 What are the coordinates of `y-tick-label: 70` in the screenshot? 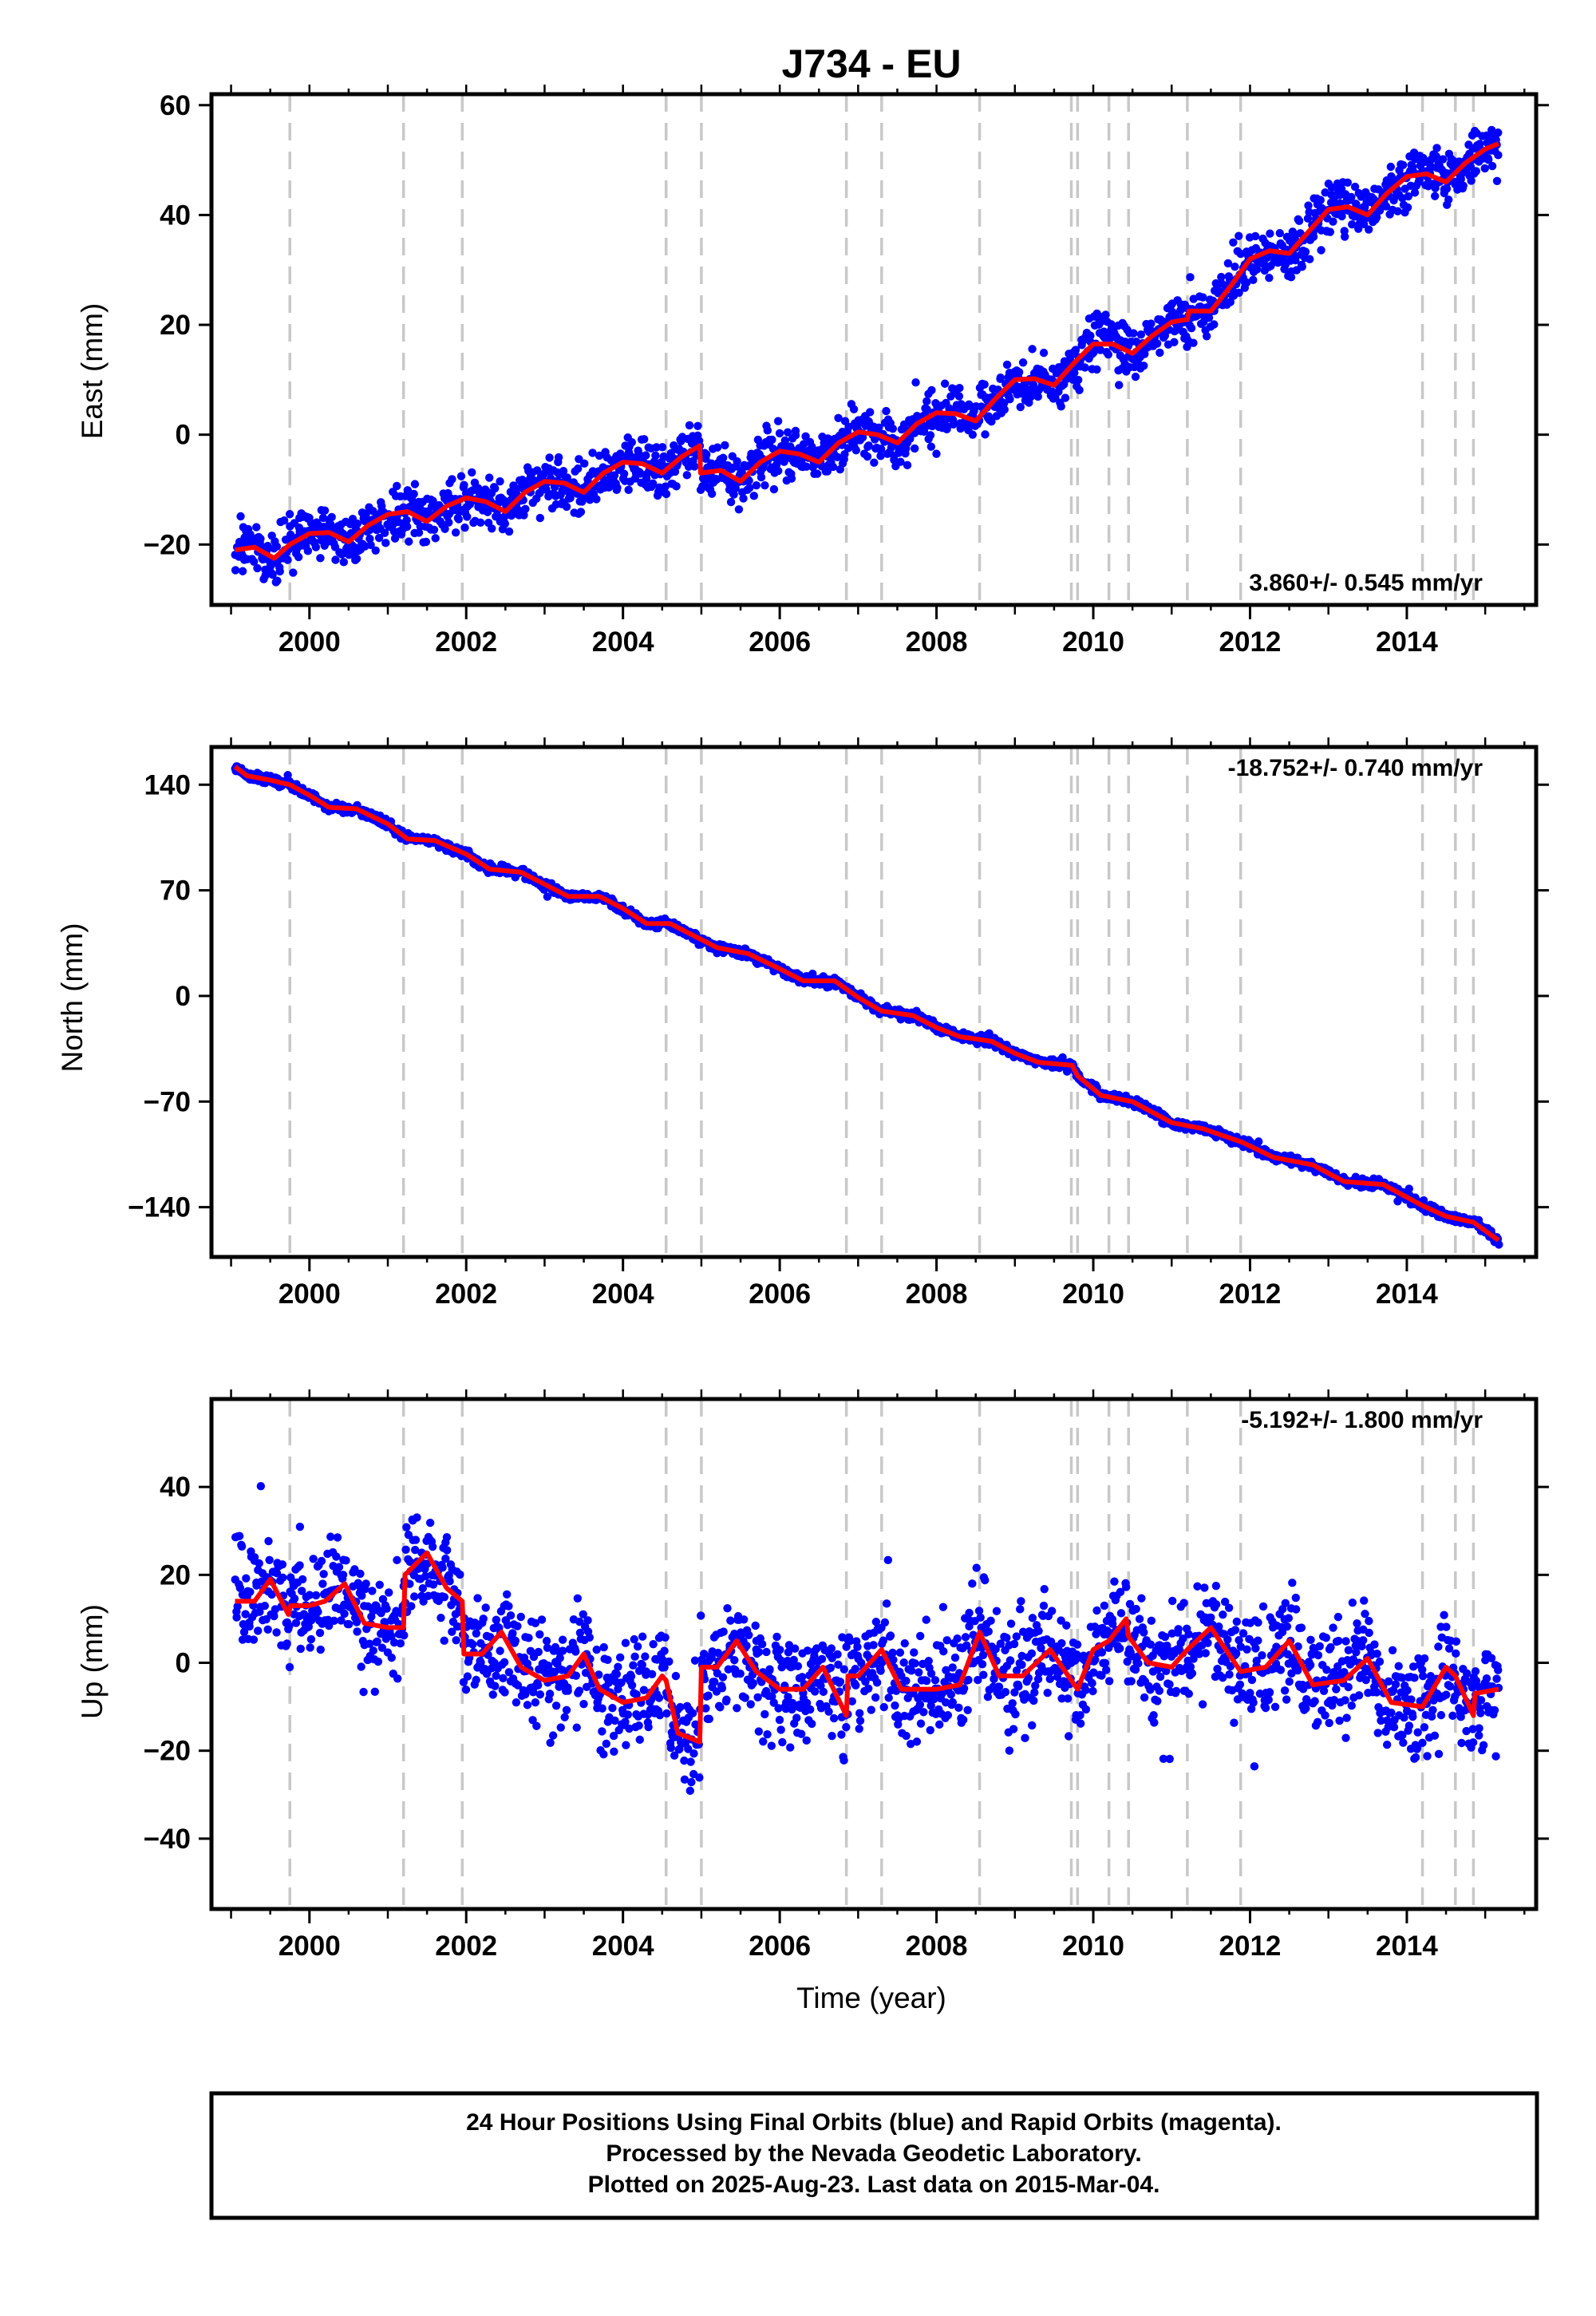 It's located at (175, 891).